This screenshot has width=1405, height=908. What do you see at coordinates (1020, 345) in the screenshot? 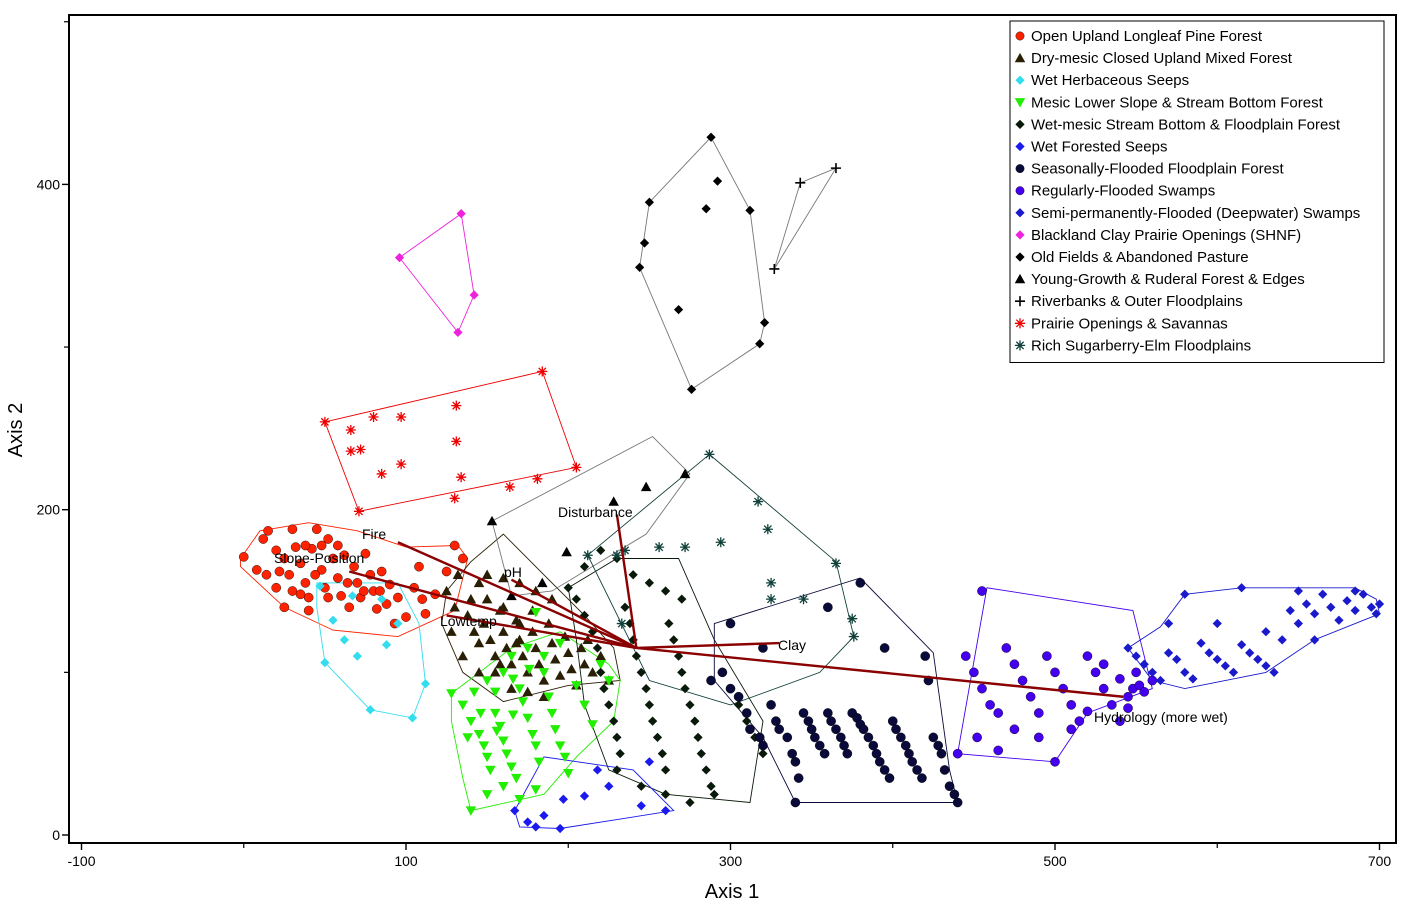
I see `legend-marker-rich-sugarberry-elm-floodplains` at bounding box center [1020, 345].